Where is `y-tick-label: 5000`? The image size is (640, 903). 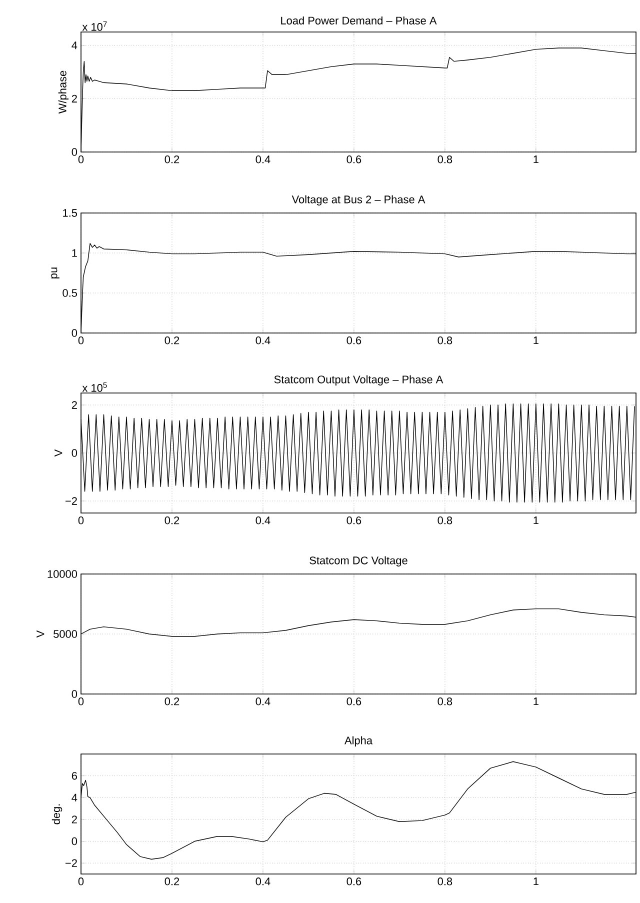
y-tick-label: 5000 is located at coordinates (66, 634).